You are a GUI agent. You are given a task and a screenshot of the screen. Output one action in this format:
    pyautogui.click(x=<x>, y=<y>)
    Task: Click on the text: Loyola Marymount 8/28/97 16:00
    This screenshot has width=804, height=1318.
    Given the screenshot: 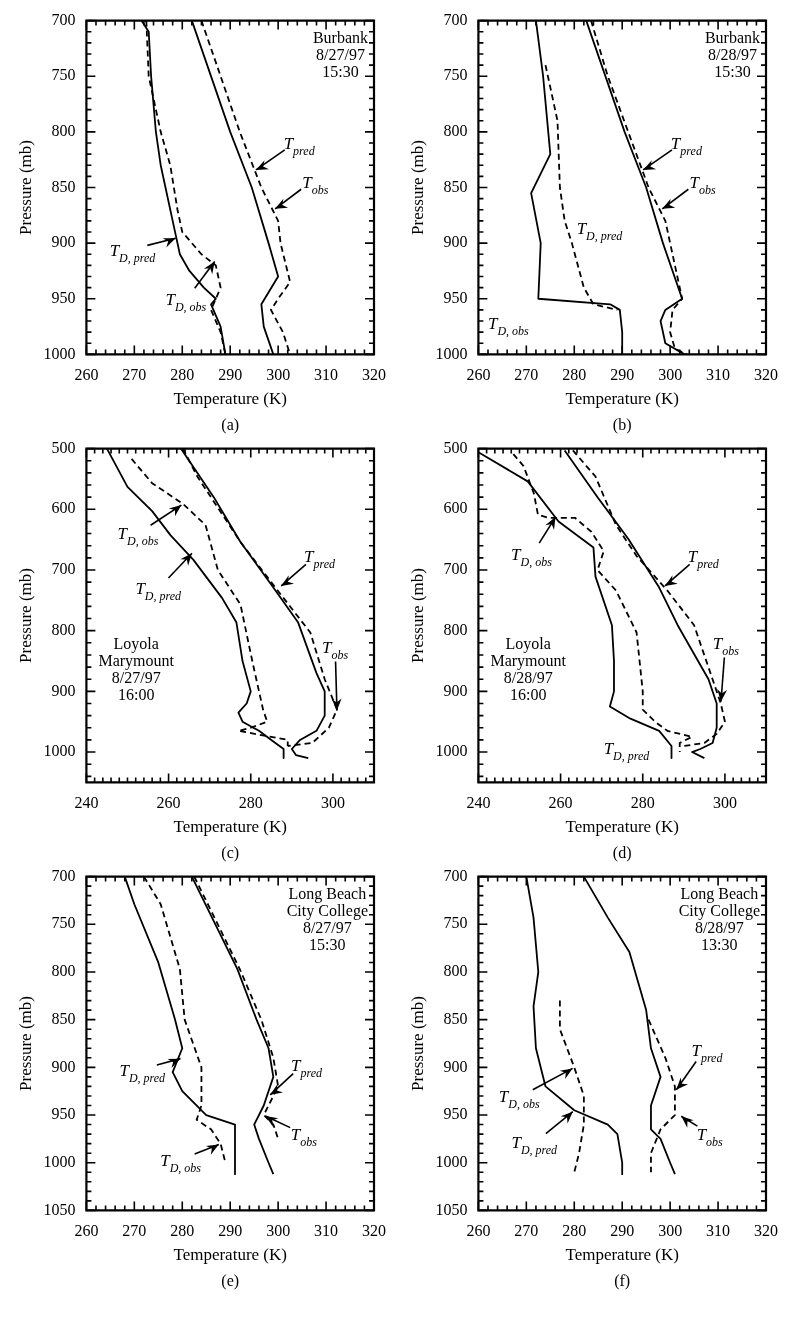 What is the action you would take?
    pyautogui.click(x=528, y=668)
    